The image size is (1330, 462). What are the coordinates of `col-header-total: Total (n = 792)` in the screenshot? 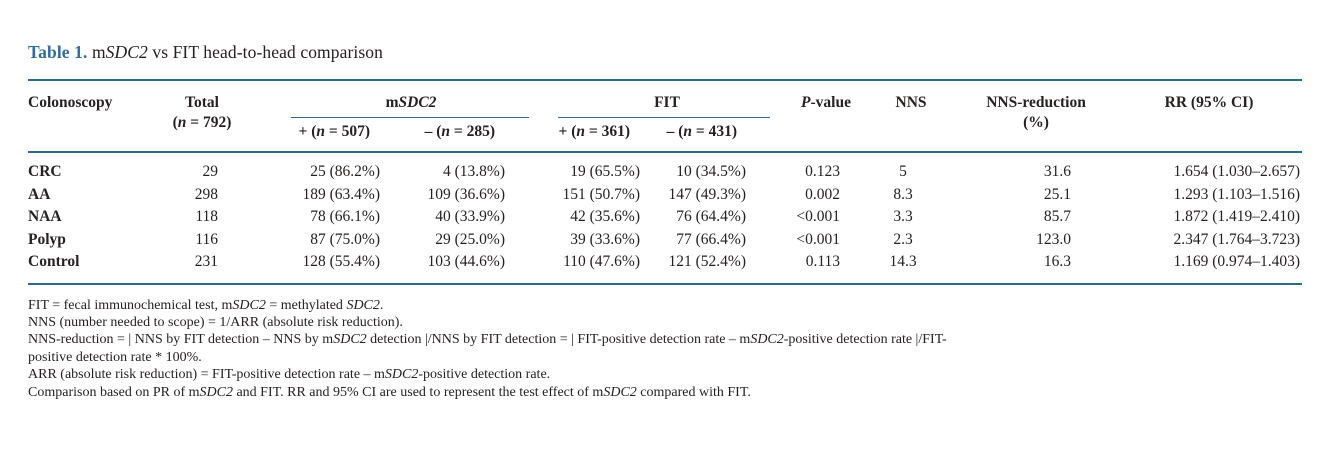 It's located at (202, 116).